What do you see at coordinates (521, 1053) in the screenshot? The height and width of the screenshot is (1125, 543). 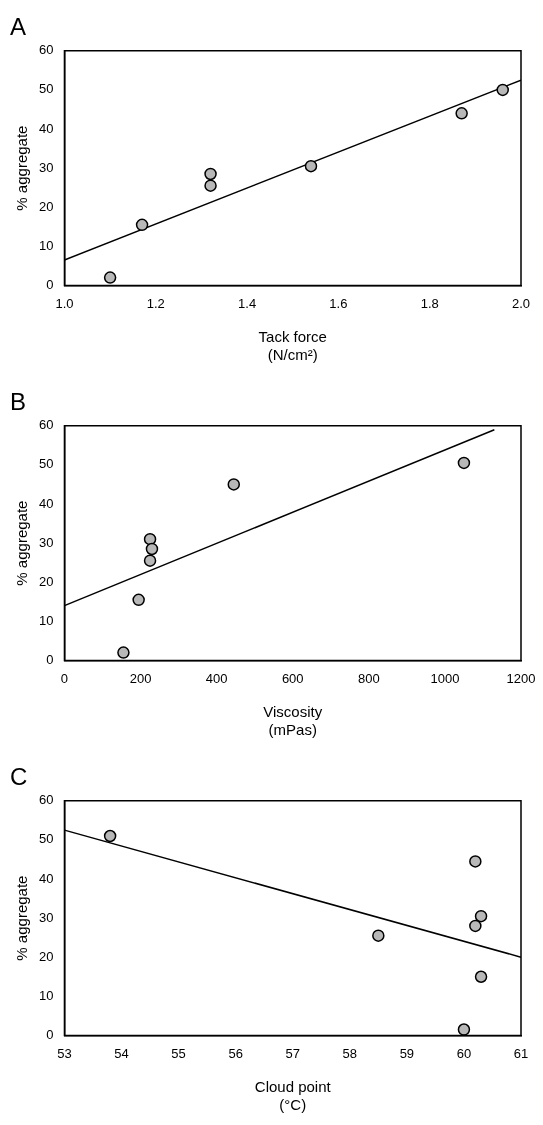 I see `x-tick-label: 61` at bounding box center [521, 1053].